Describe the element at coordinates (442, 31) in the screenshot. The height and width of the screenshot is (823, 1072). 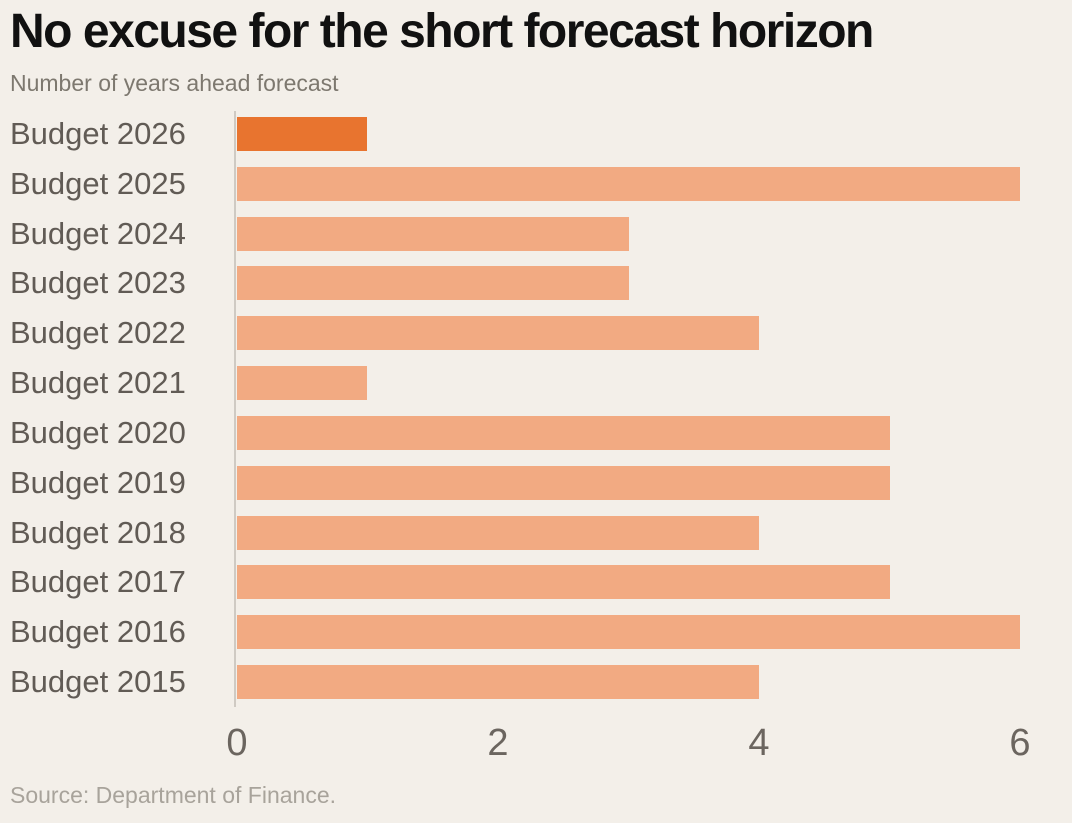
I see `chart-title: No excuse for the short forecast horizon` at that location.